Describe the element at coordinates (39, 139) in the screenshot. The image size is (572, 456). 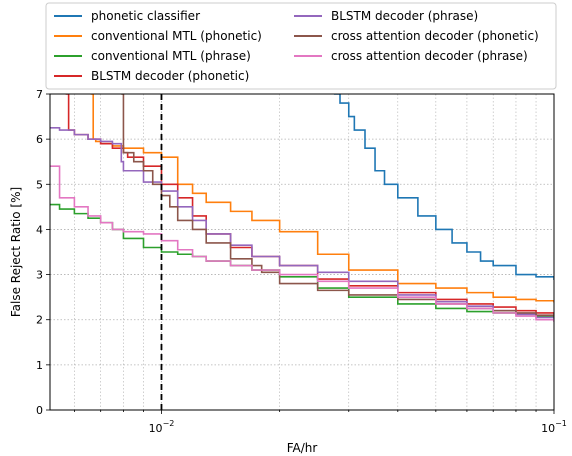
I see `y-tick-label: 6` at that location.